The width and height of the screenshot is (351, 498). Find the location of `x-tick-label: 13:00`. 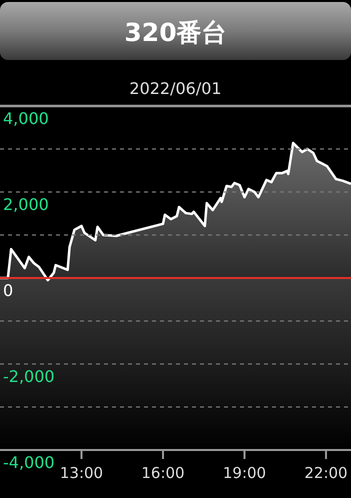

x-tick-label: 13:00 is located at coordinates (82, 473).